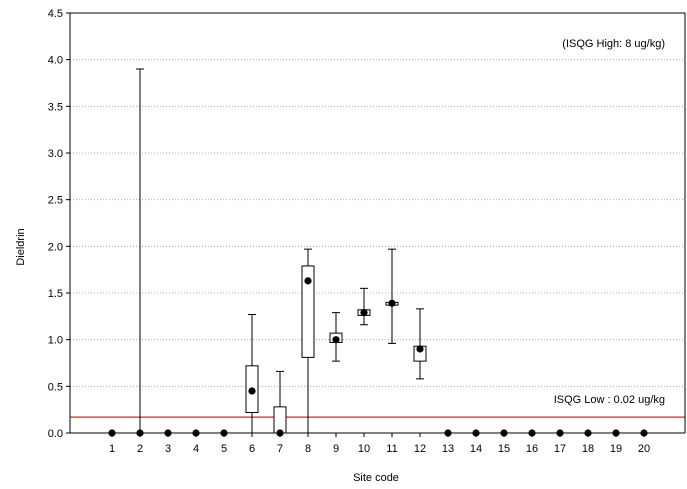  I want to click on y-tick-label: 3.0, so click(55, 154).